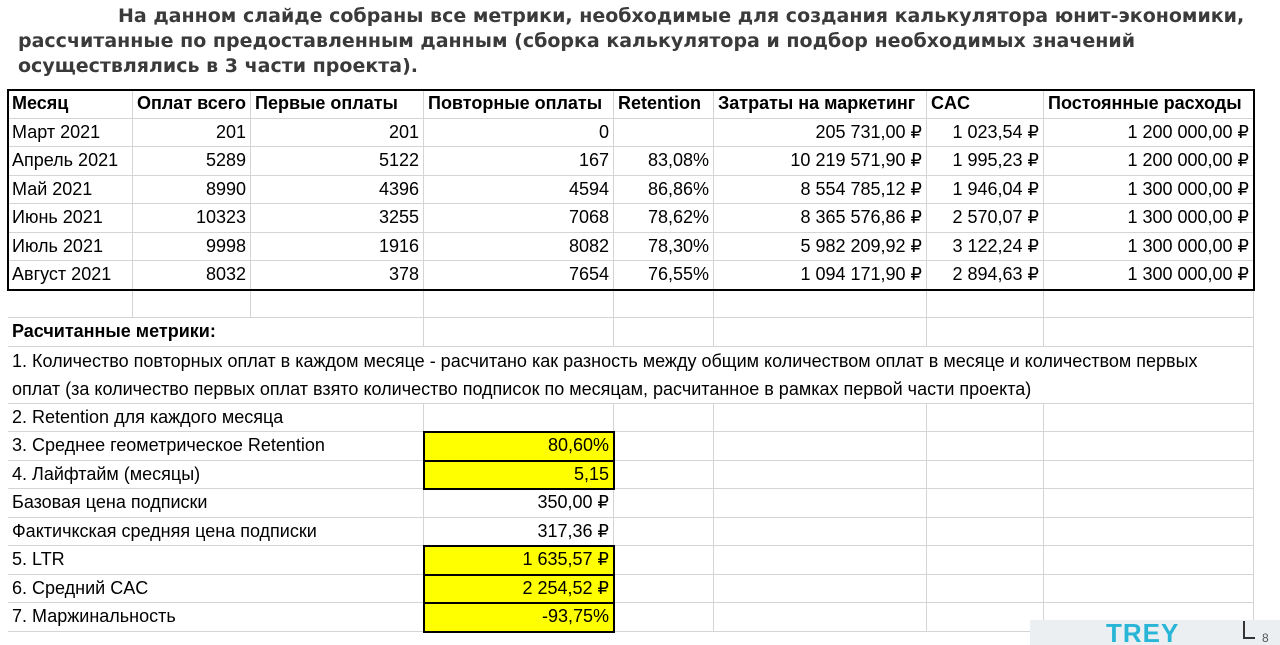 This screenshot has width=1280, height=645. I want to click on header-first-payments: Первые оплаты, so click(337, 104).